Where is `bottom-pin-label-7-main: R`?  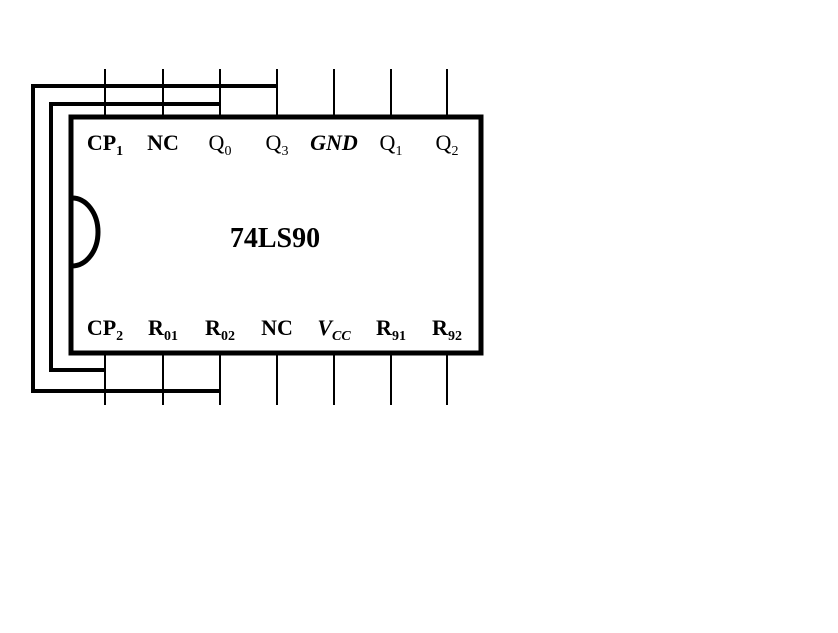 bottom-pin-label-7-main: R is located at coordinates (440, 327).